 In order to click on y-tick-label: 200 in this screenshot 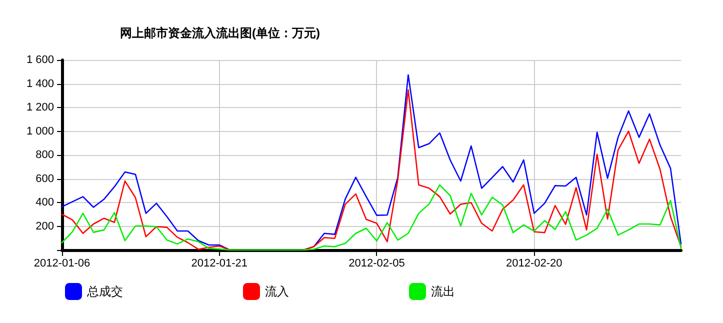, I will do `click(45, 226)`.